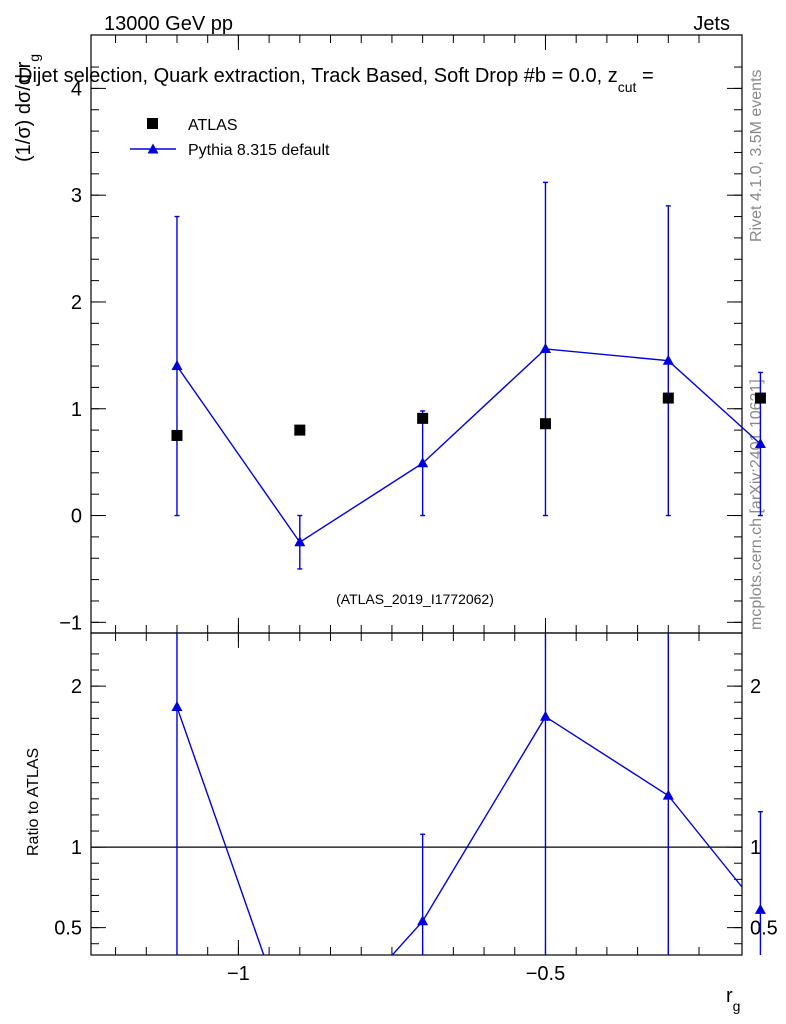 This screenshot has height=1024, width=786. I want to click on main-y-tick-label: 2, so click(76, 303).